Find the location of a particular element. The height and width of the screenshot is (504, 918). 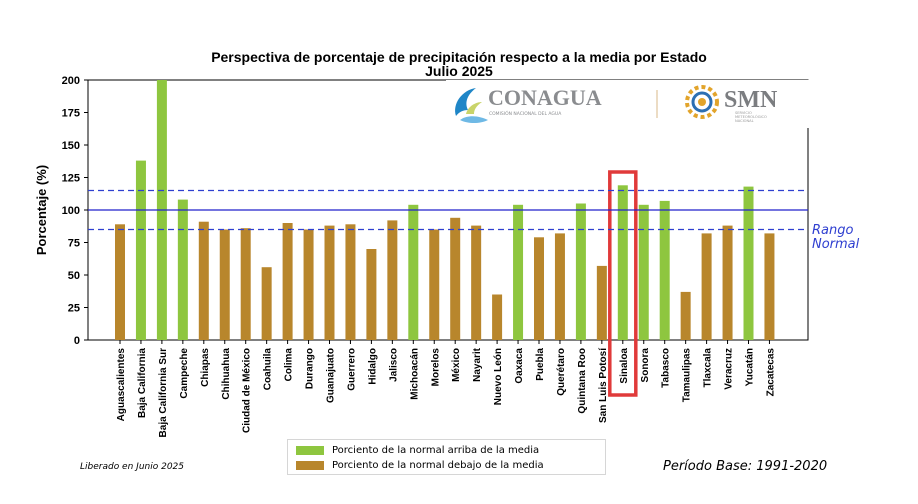

y-tick-label: 0 is located at coordinates (77, 341).